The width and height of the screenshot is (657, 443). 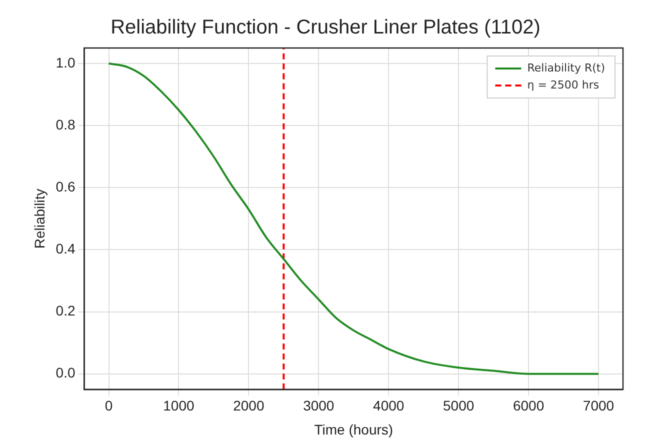 I want to click on legend-label: Reliability R(t), so click(x=566, y=67).